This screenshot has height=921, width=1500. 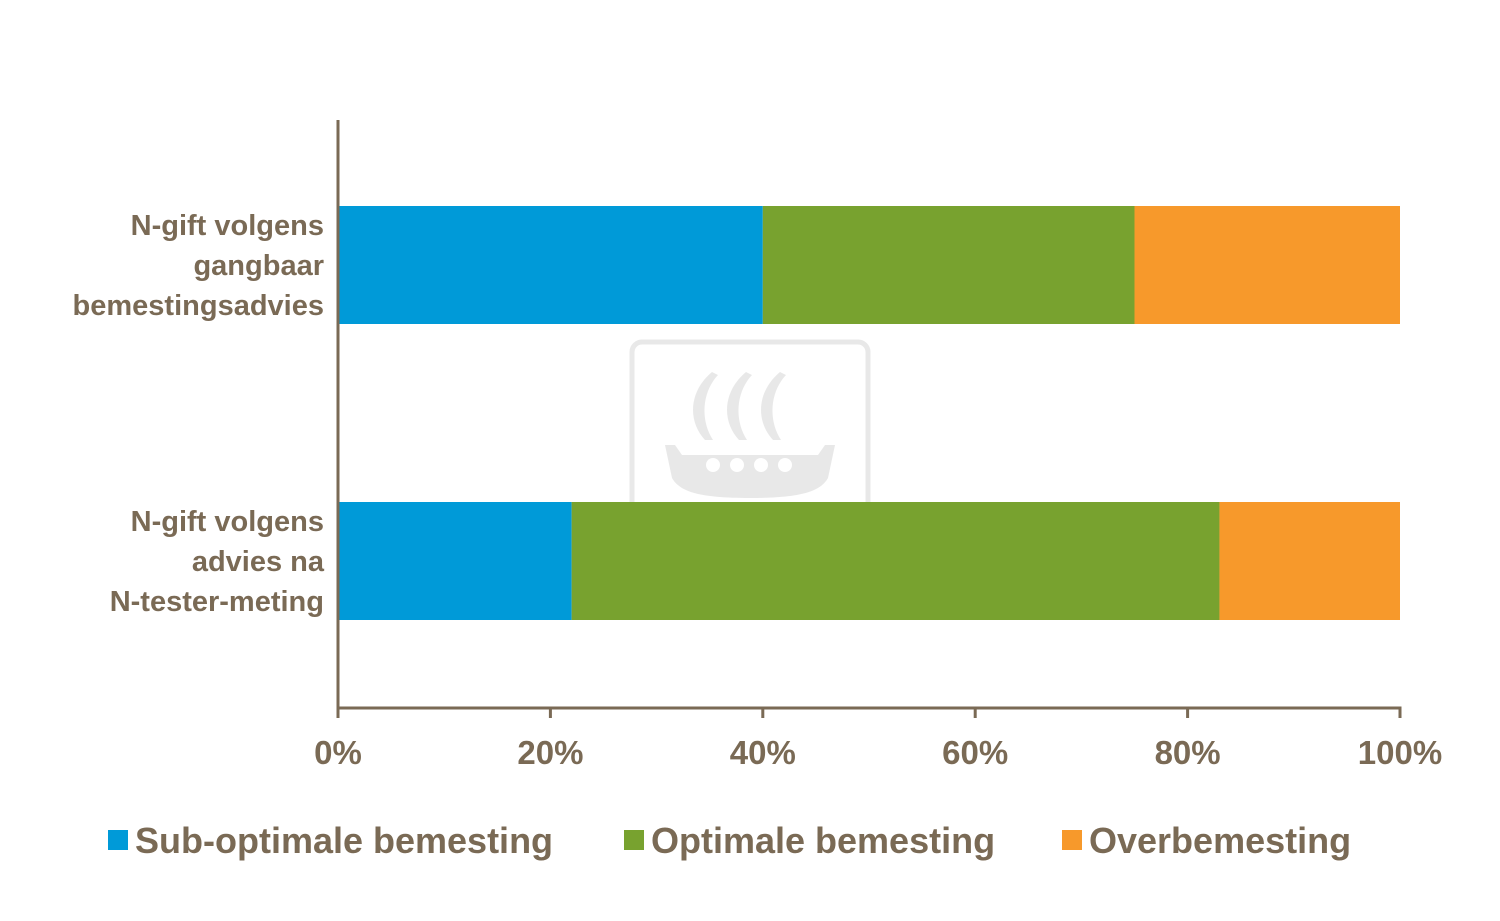 What do you see at coordinates (948, 265) in the screenshot?
I see `bar-1-optimale-bemesting` at bounding box center [948, 265].